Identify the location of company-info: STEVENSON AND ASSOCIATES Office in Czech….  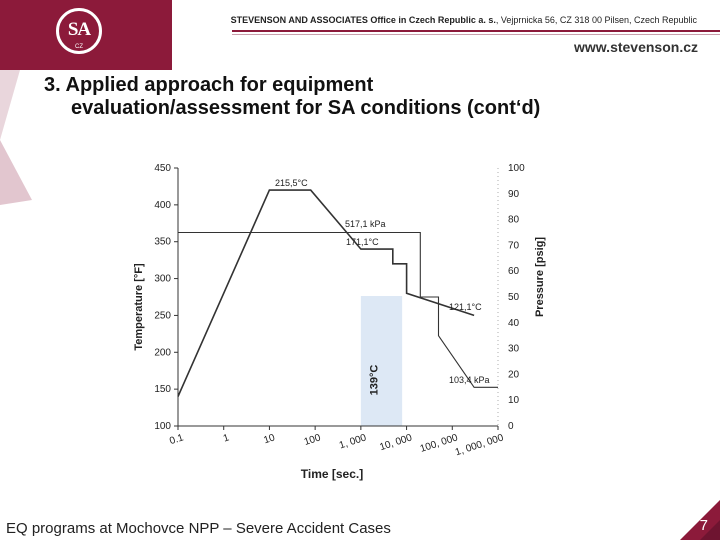
(348, 20).